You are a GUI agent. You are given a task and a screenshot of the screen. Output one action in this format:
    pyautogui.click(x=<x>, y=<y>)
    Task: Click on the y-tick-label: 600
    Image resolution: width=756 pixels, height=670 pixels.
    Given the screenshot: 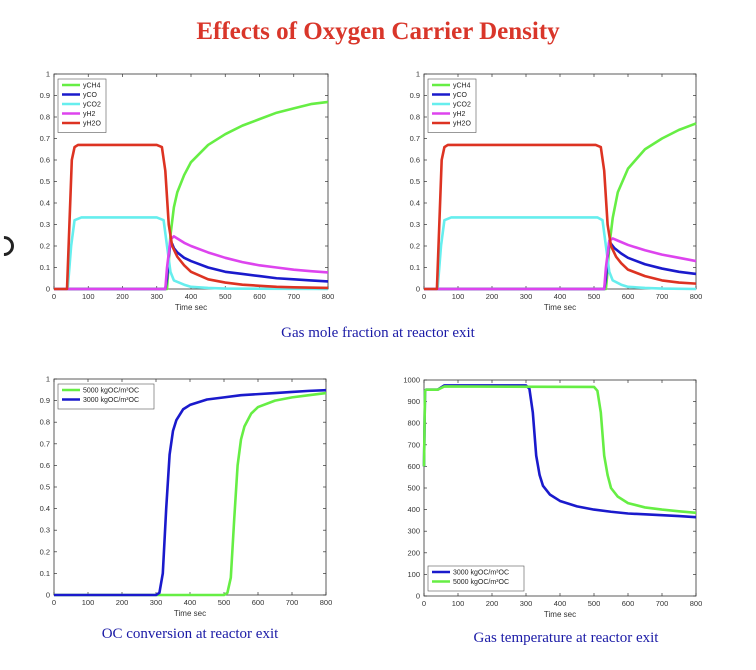 What is the action you would take?
    pyautogui.click(x=413, y=466)
    